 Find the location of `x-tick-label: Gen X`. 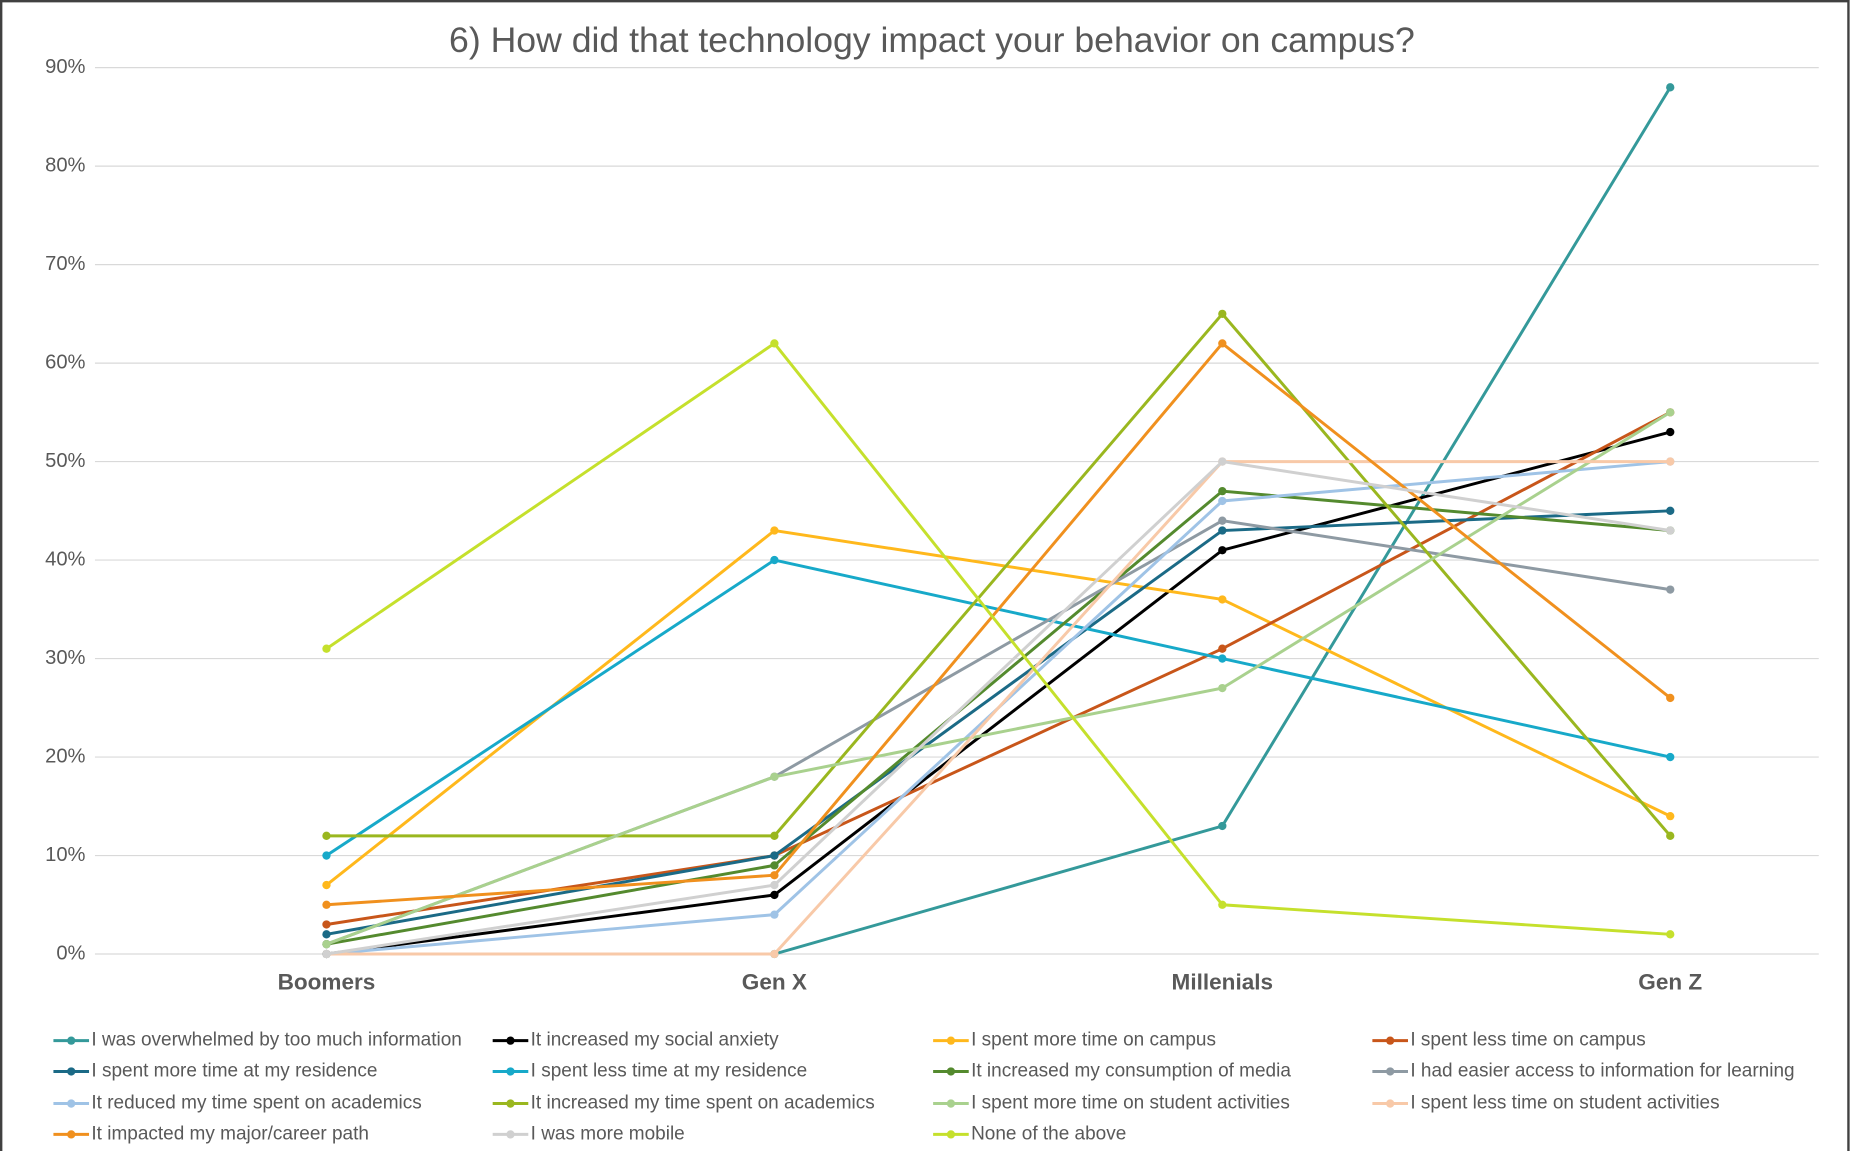

x-tick-label: Gen X is located at coordinates (774, 982).